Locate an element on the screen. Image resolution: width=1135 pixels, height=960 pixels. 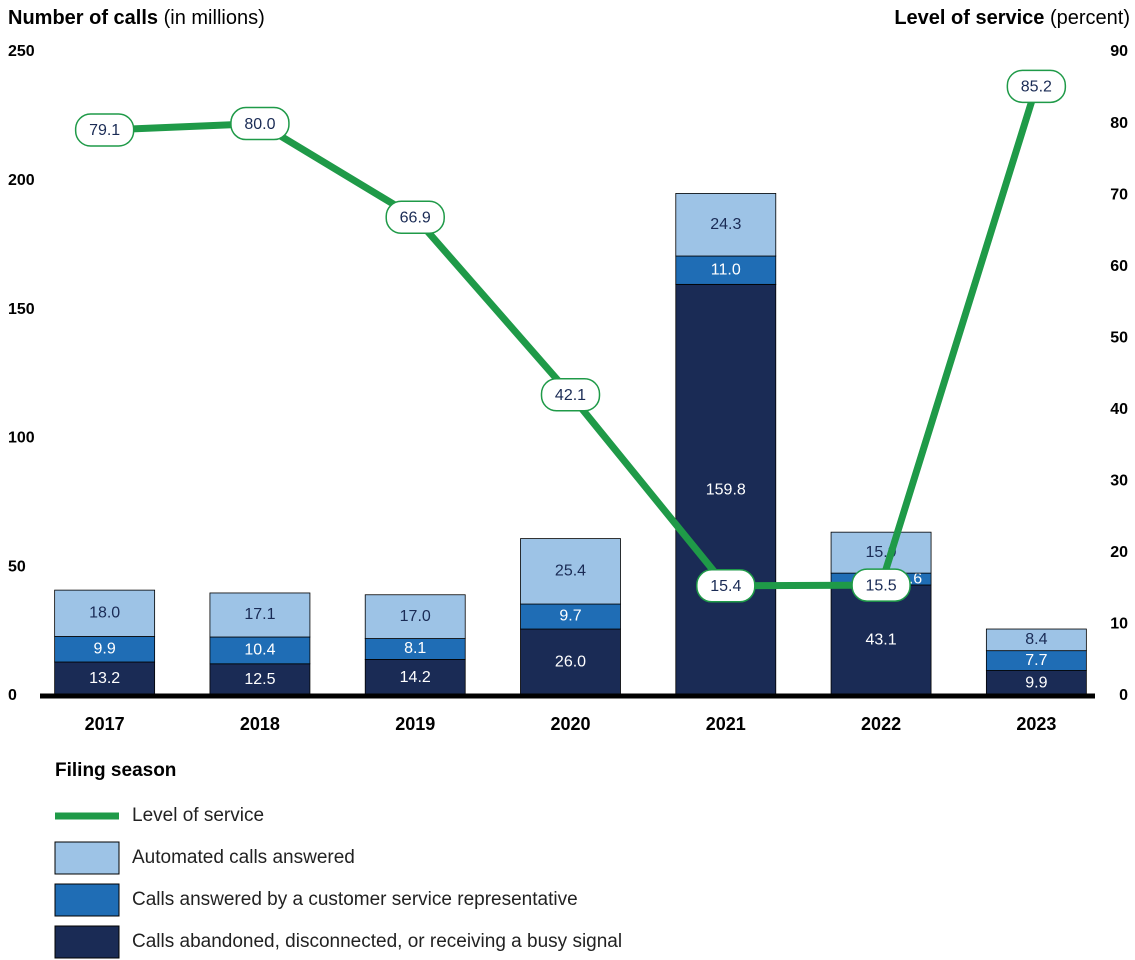
bar-value-label: 17.0 is located at coordinates (415, 616).